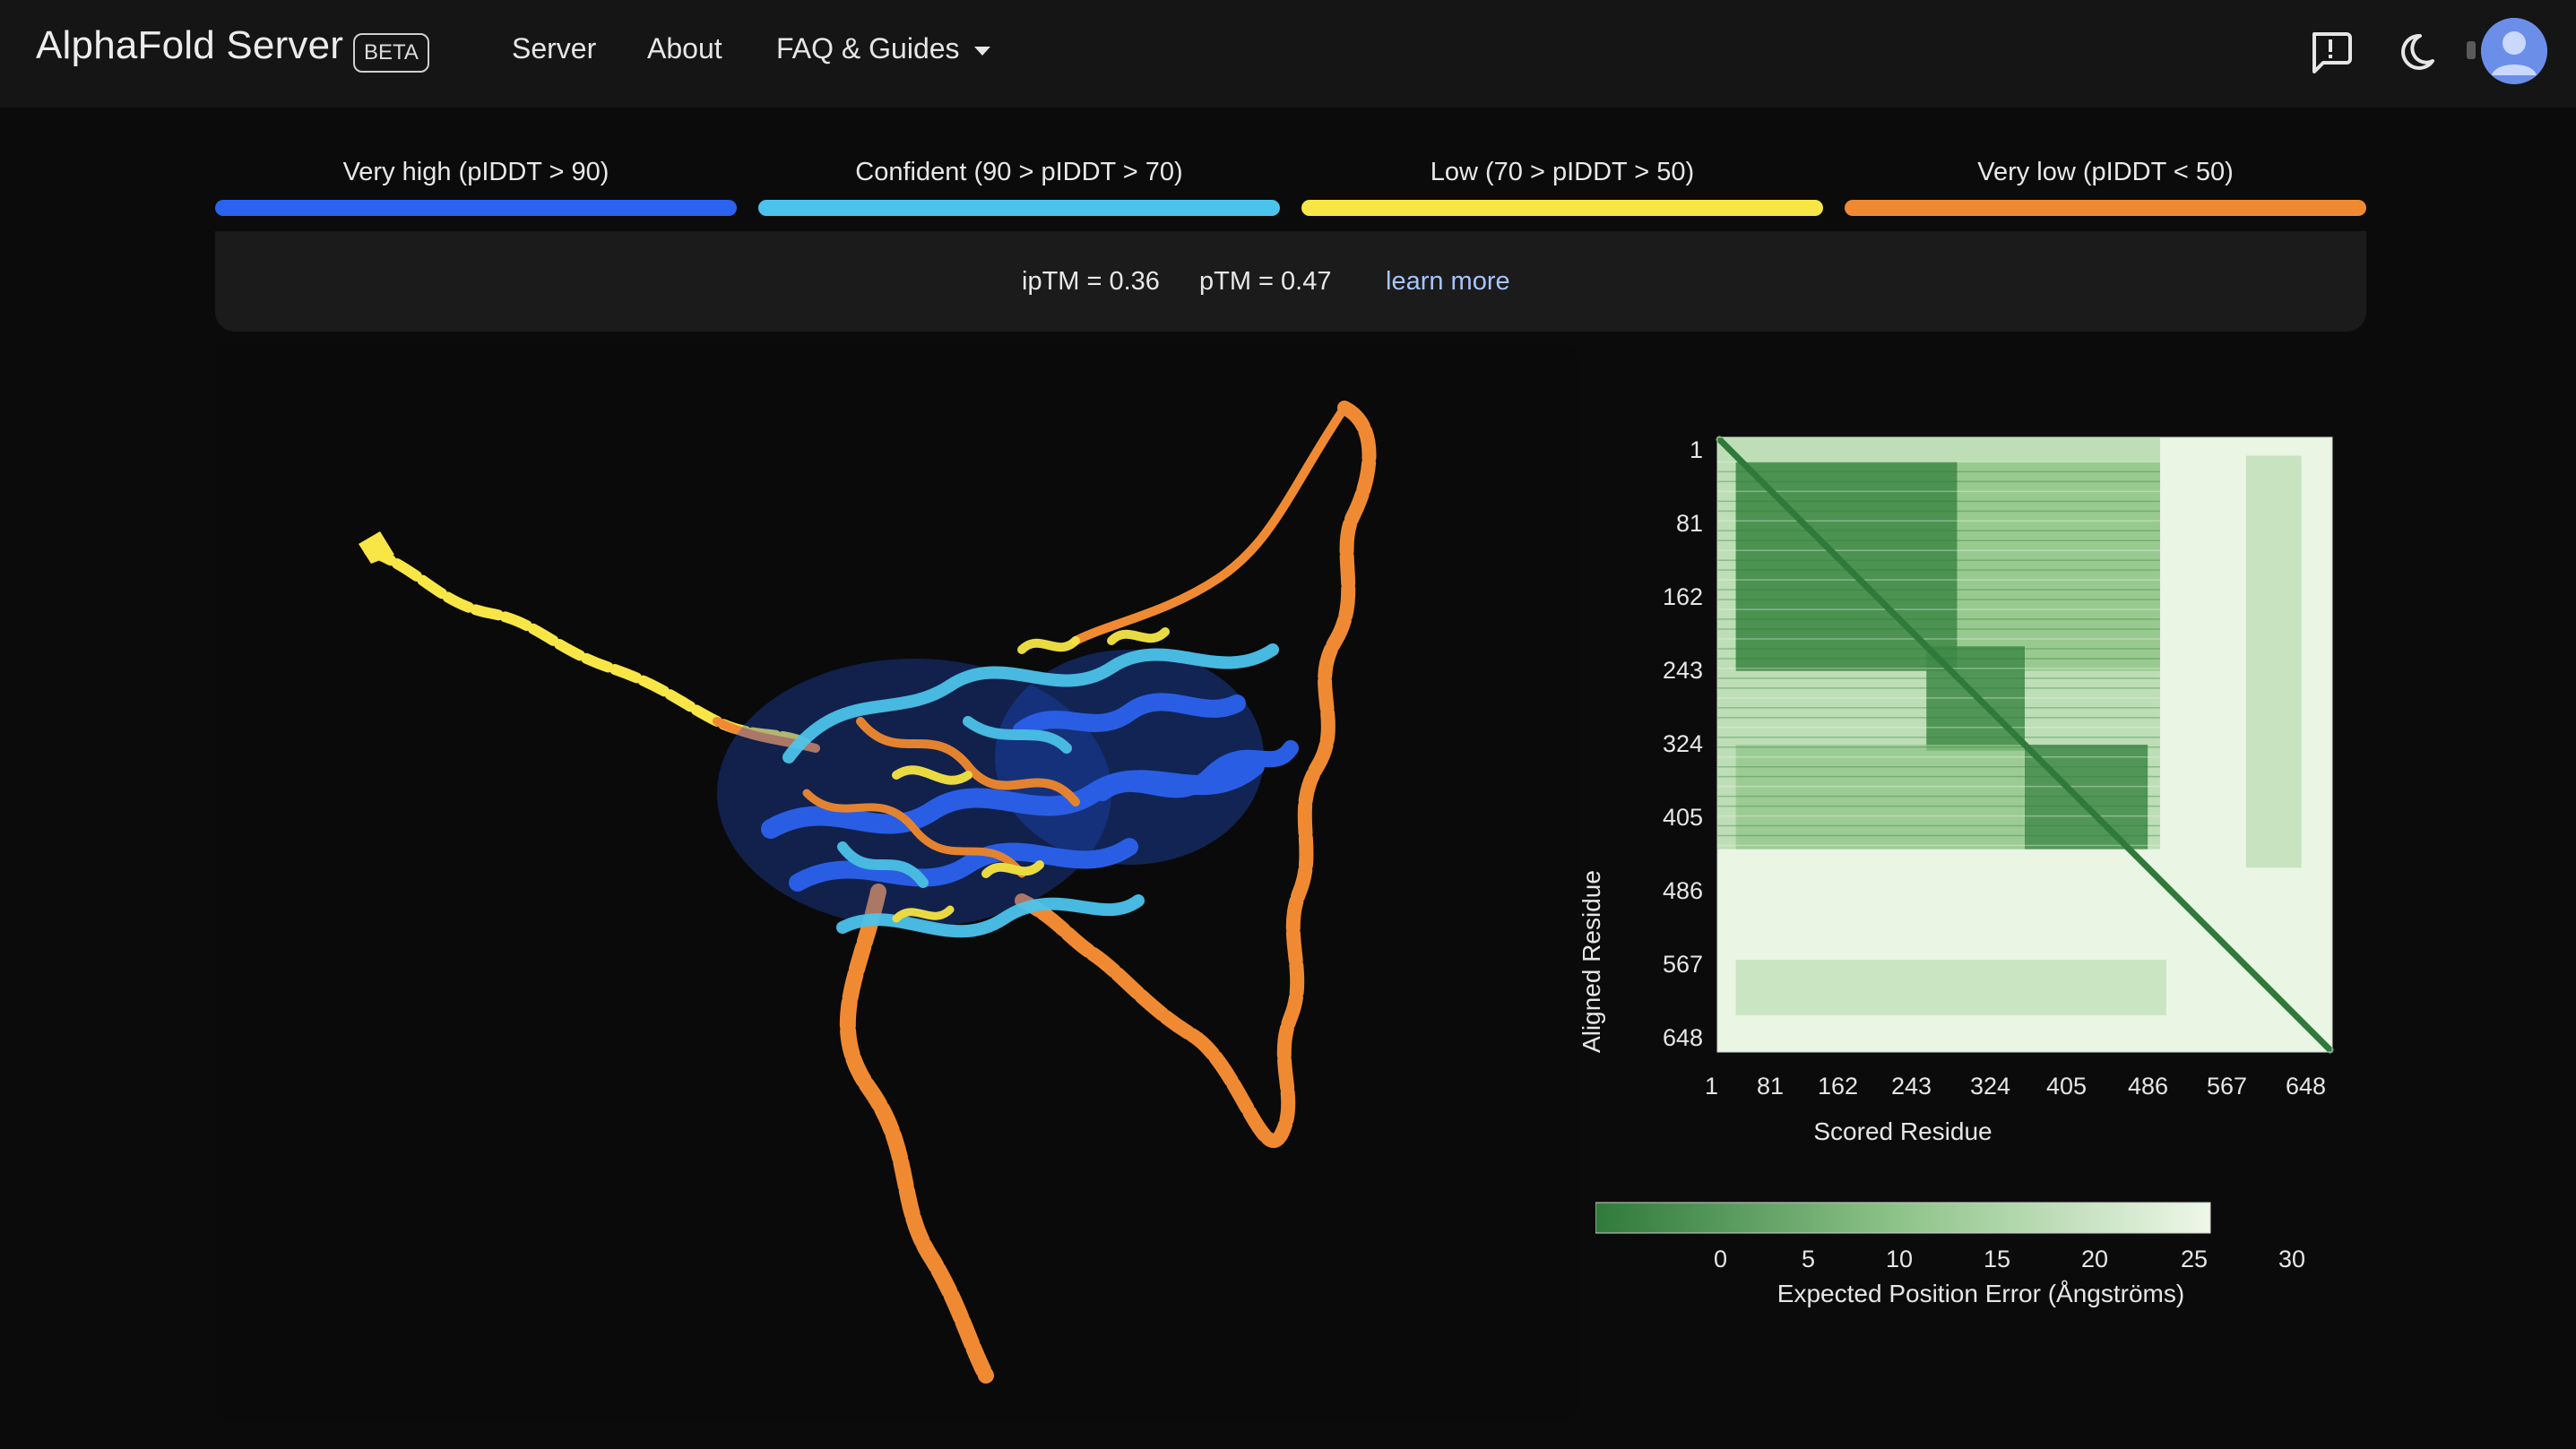  I want to click on y-tick: 81, so click(1689, 523).